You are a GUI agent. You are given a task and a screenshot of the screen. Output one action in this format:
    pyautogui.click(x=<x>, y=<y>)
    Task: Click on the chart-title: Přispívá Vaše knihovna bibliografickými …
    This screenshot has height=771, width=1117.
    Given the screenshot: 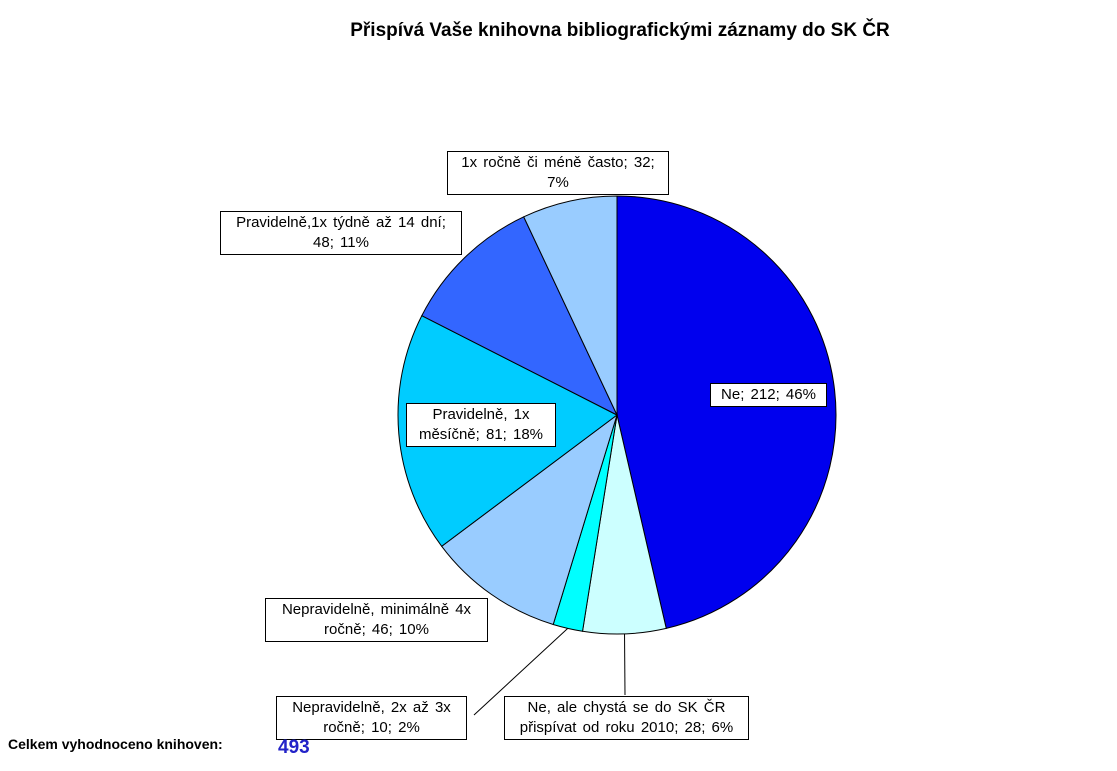 What is the action you would take?
    pyautogui.click(x=620, y=30)
    